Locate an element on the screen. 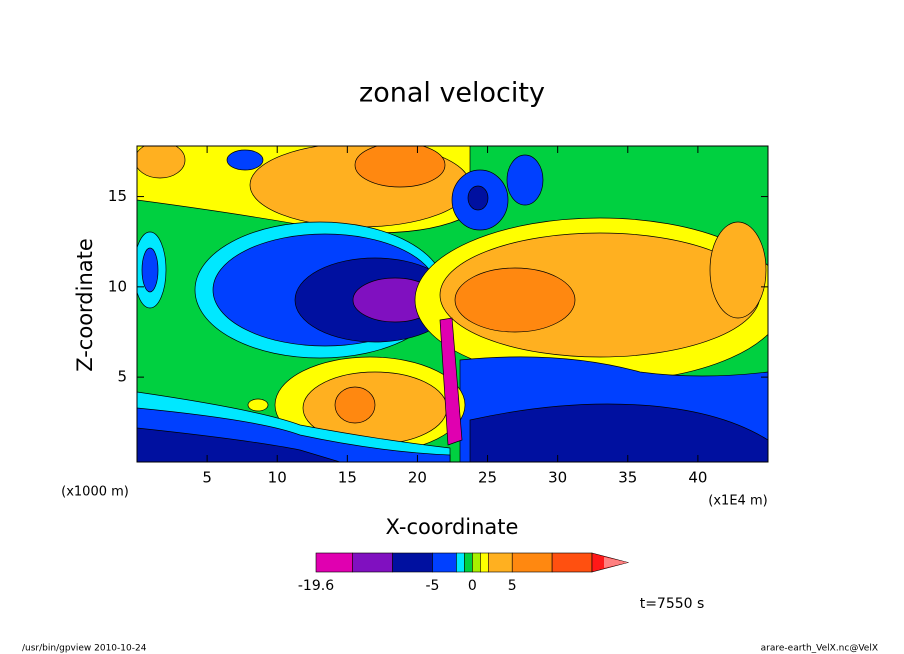  y-tick-label: 5 is located at coordinates (122, 377).